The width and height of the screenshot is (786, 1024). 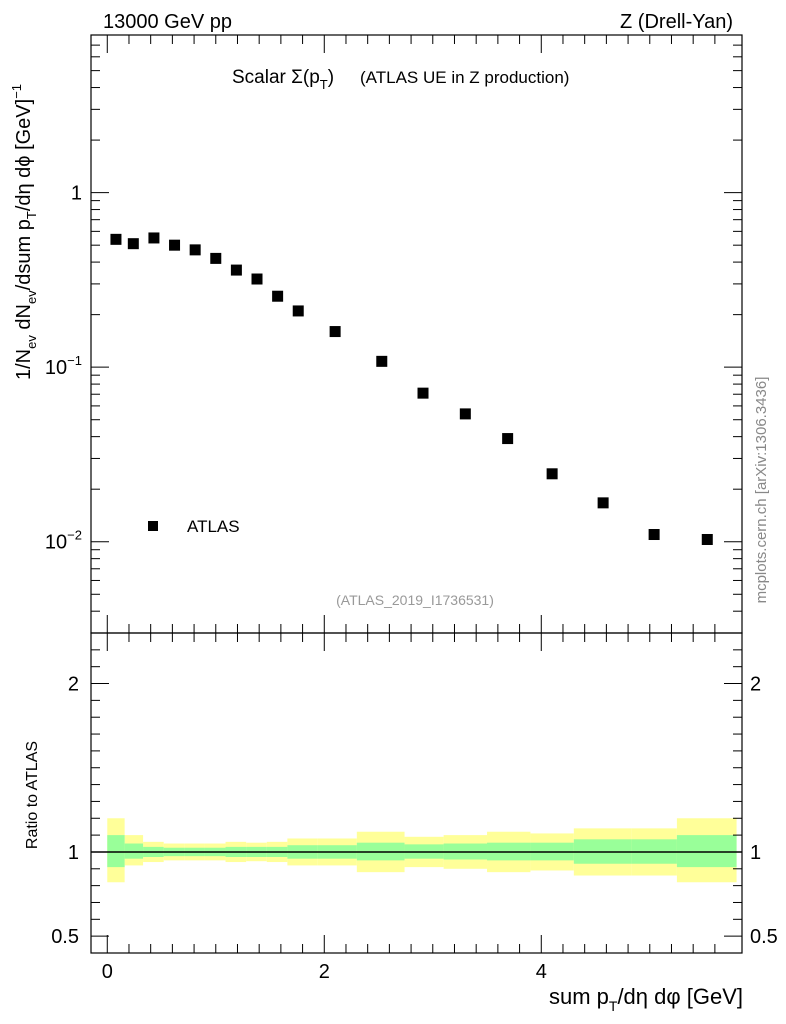 What do you see at coordinates (764, 937) in the screenshot?
I see `ratio-y-tick-label-right-2: 0.5` at bounding box center [764, 937].